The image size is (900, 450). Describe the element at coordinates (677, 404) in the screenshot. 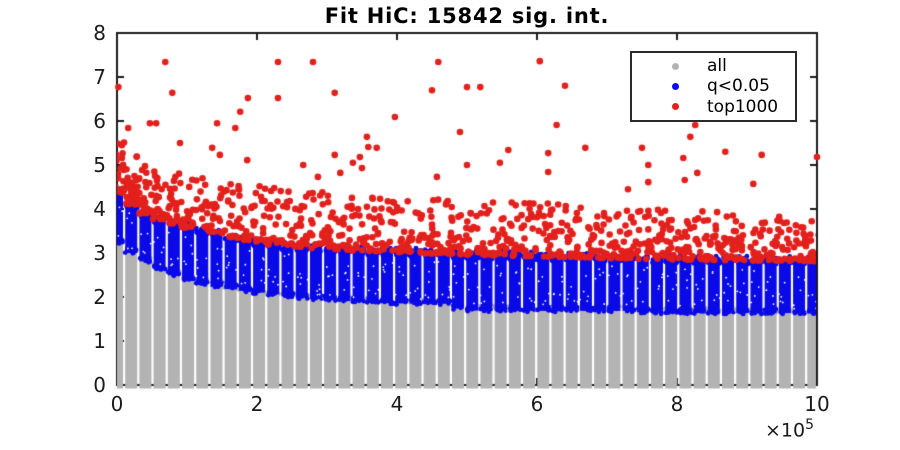

I see `x-tick-label: 8` at that location.